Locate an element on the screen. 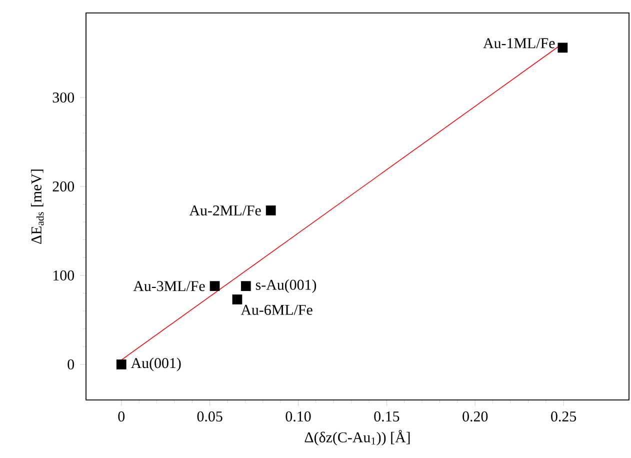 The height and width of the screenshot is (458, 631). x-tick-label: 0.10 is located at coordinates (298, 416).